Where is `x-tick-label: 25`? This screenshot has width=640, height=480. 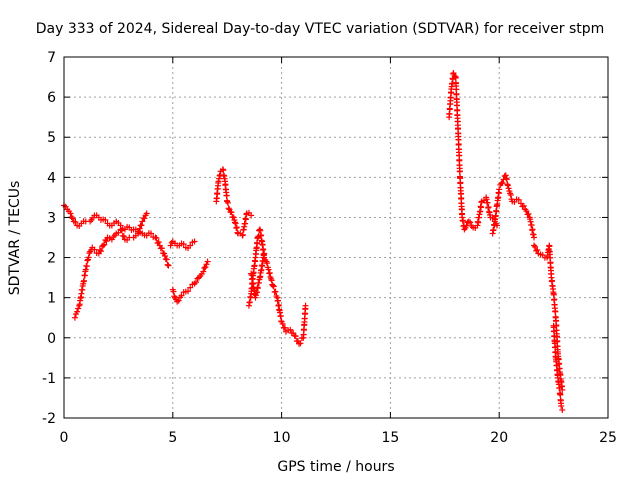
x-tick-label: 25 is located at coordinates (608, 438).